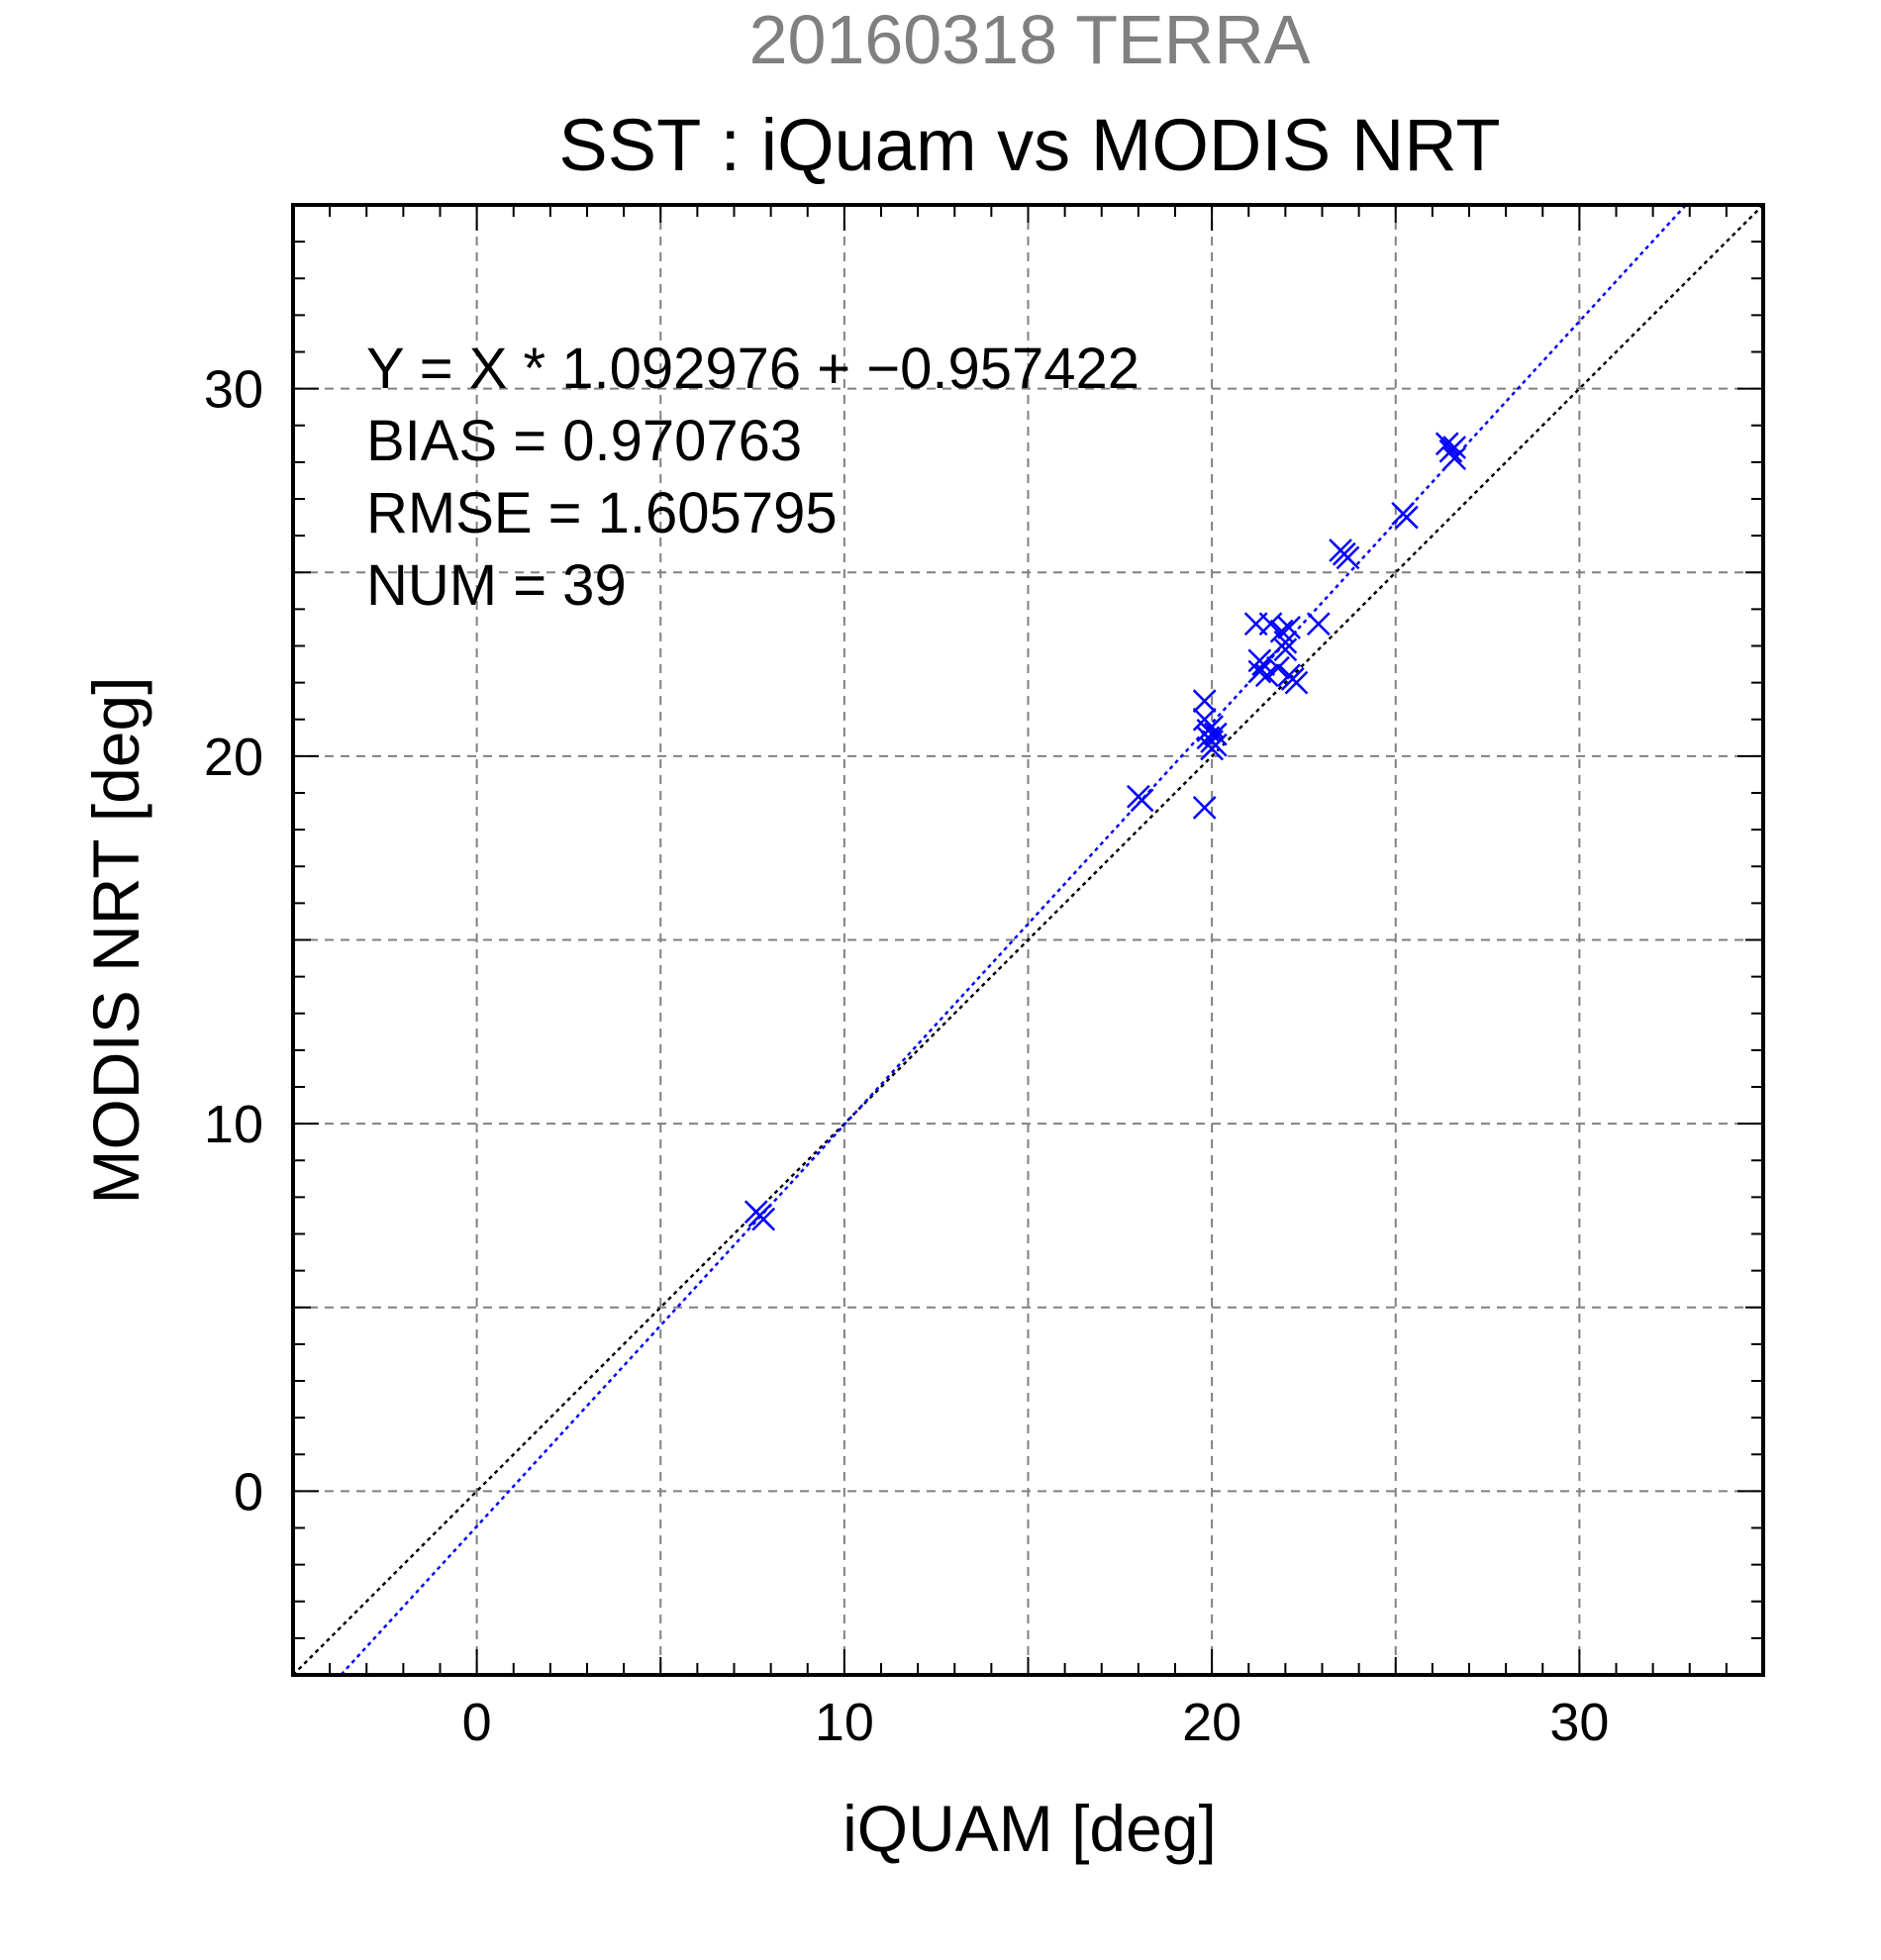 This screenshot has width=1881, height=1960. What do you see at coordinates (234, 1124) in the screenshot?
I see `y-tick-label: 10` at bounding box center [234, 1124].